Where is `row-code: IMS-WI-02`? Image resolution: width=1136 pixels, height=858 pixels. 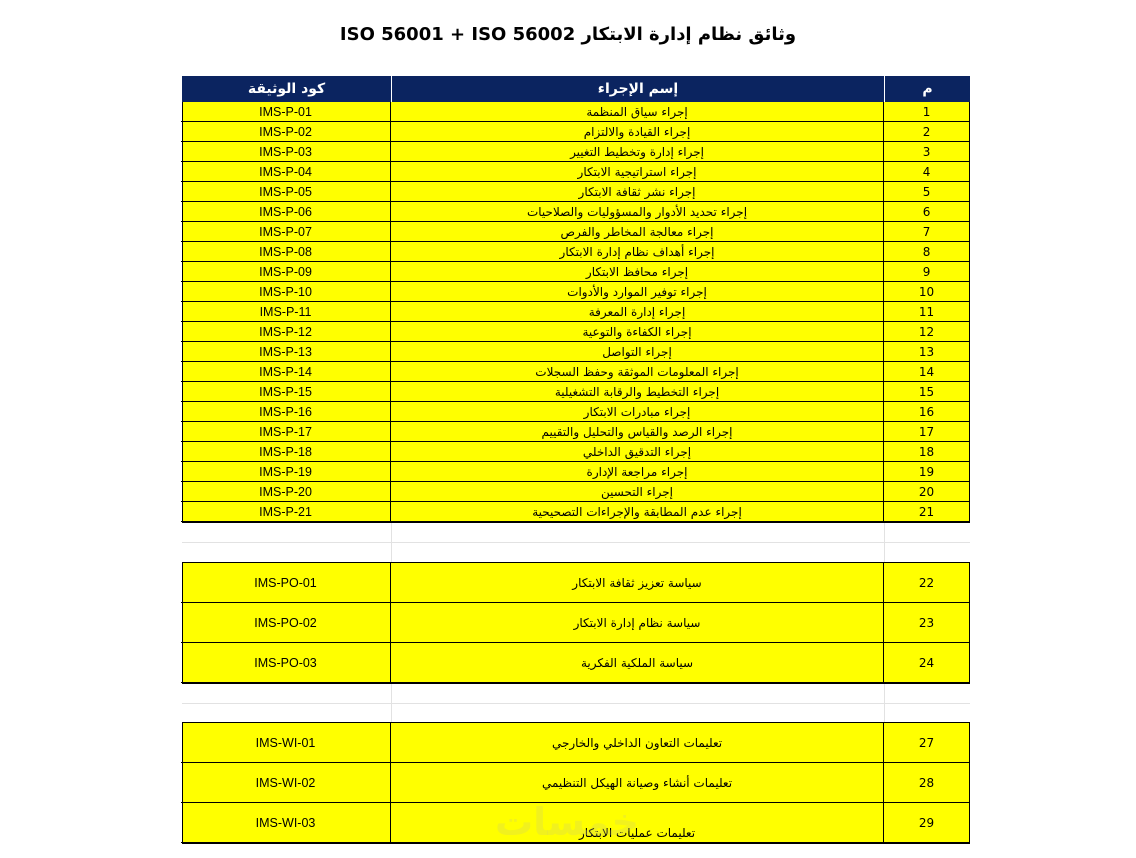
row-code: IMS-WI-02 is located at coordinates (285, 783).